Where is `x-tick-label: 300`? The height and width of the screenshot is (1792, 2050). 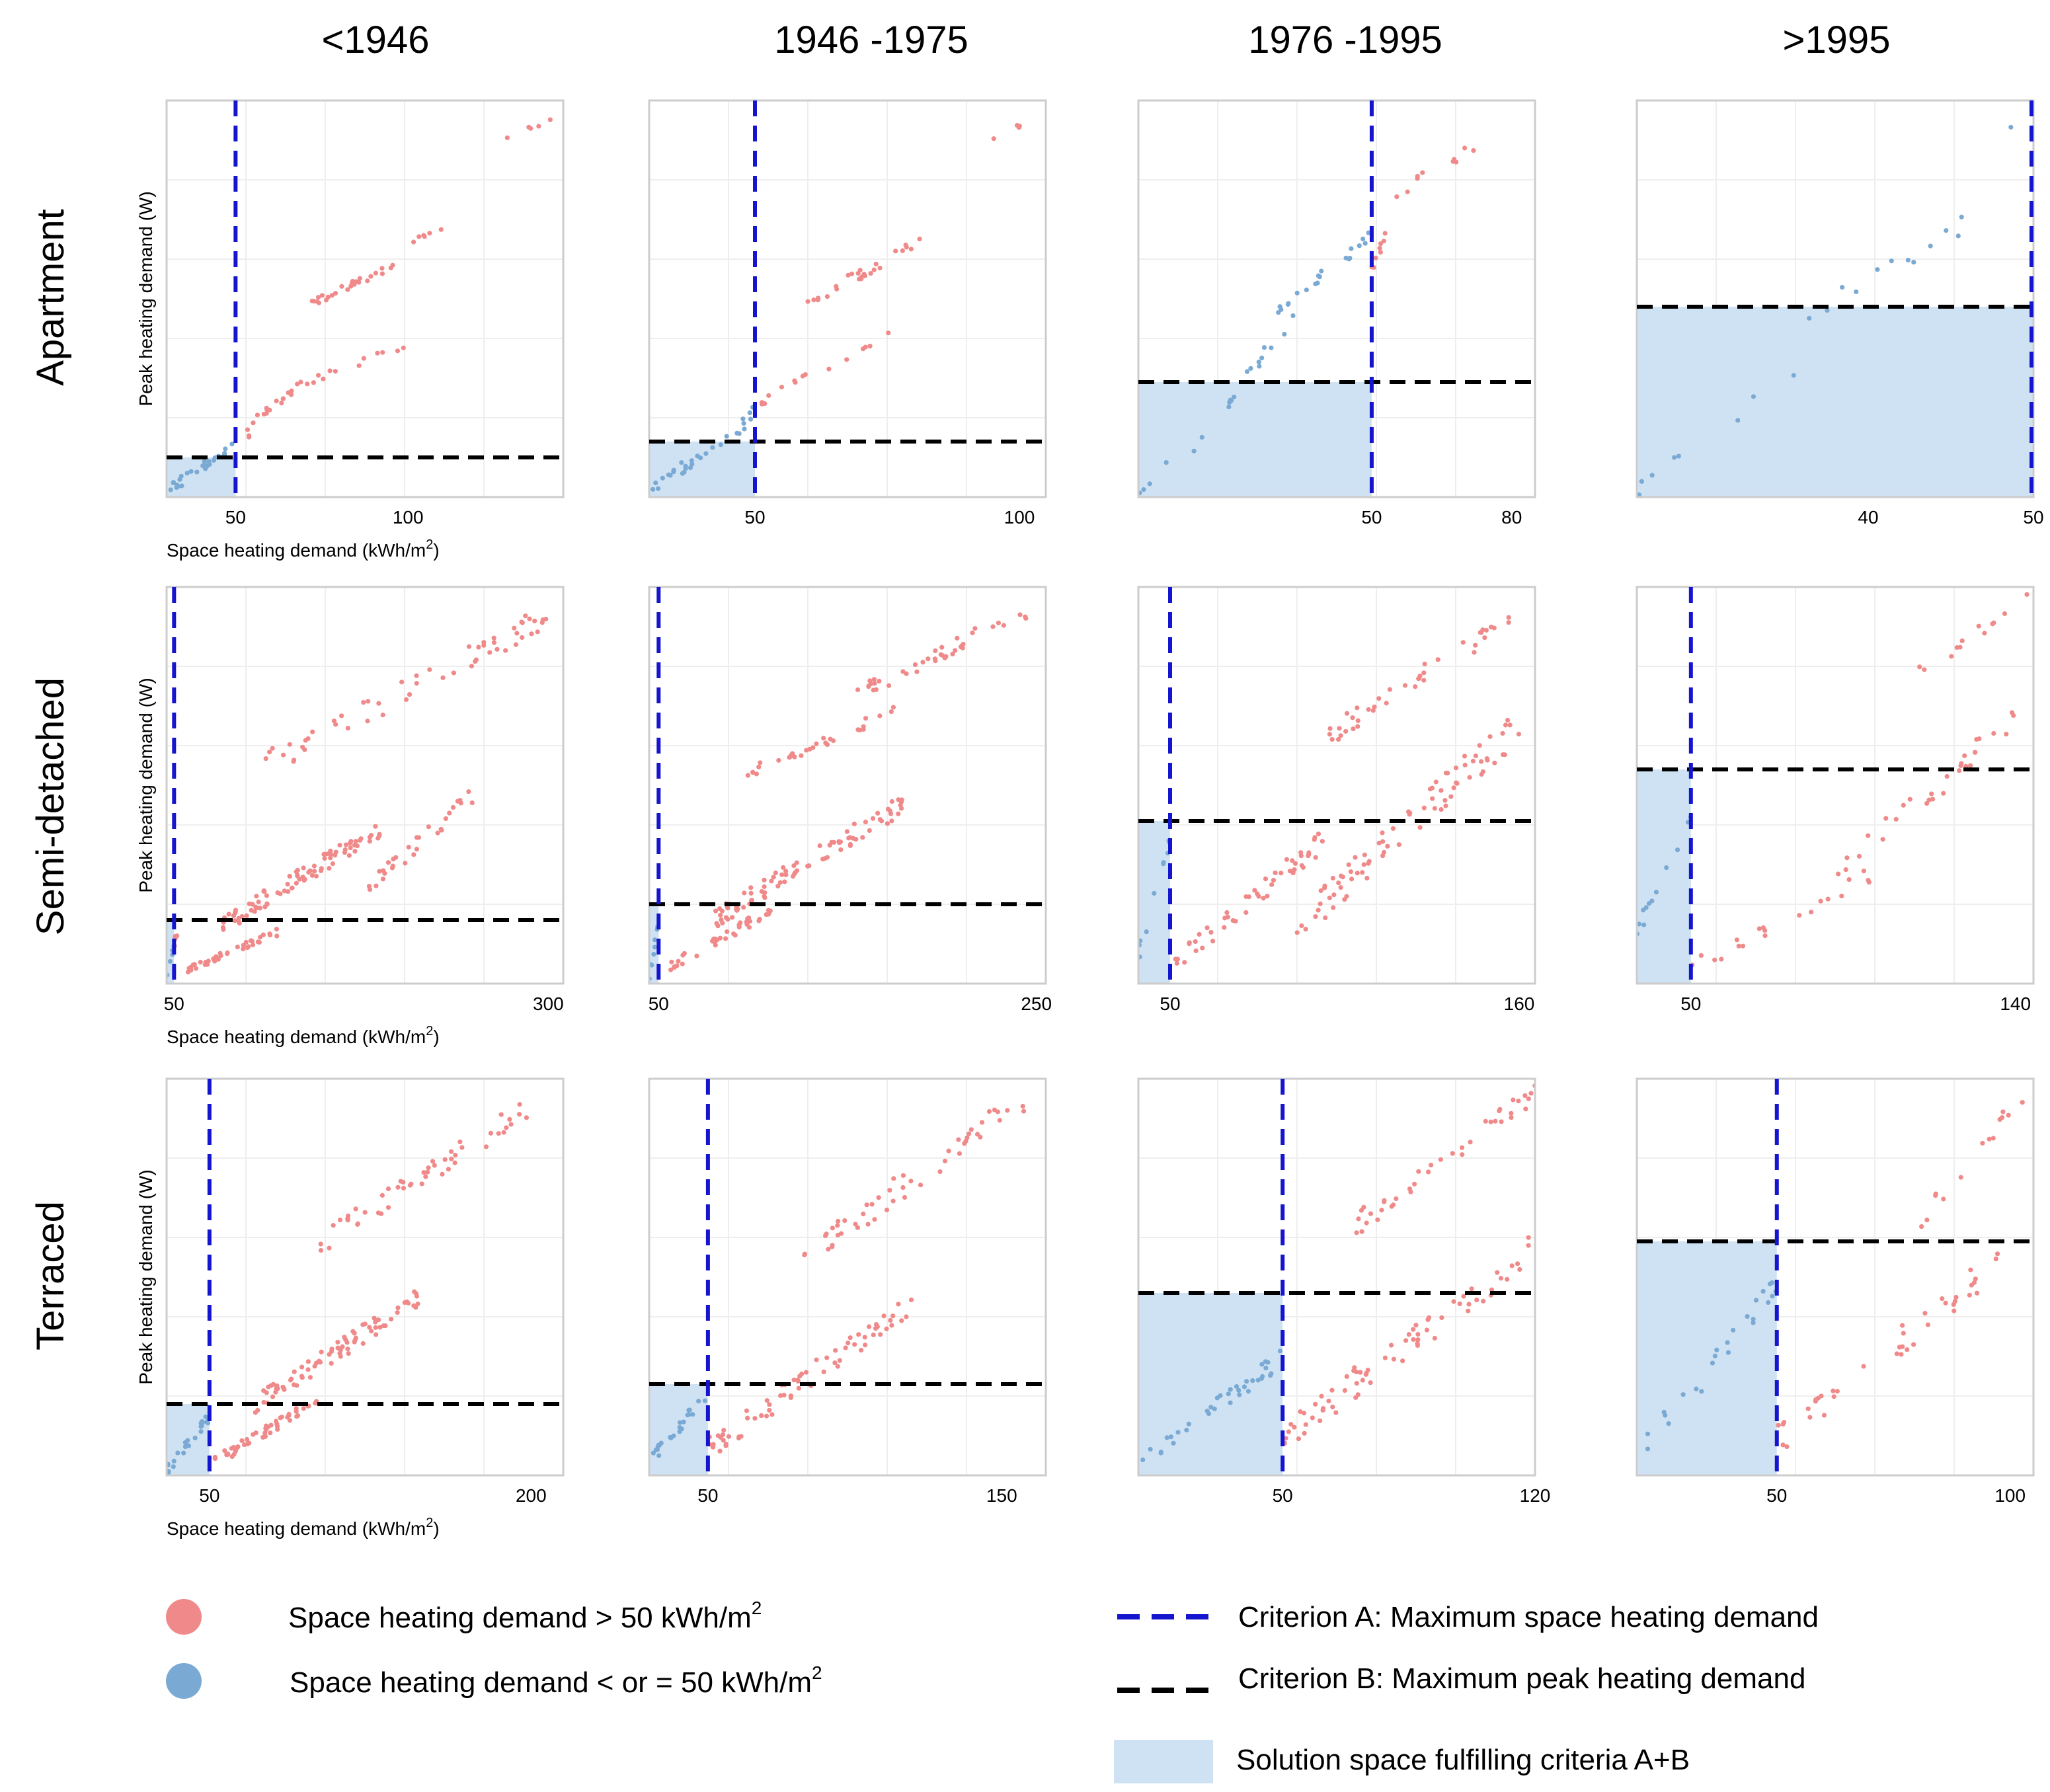
x-tick-label: 300 is located at coordinates (548, 1003).